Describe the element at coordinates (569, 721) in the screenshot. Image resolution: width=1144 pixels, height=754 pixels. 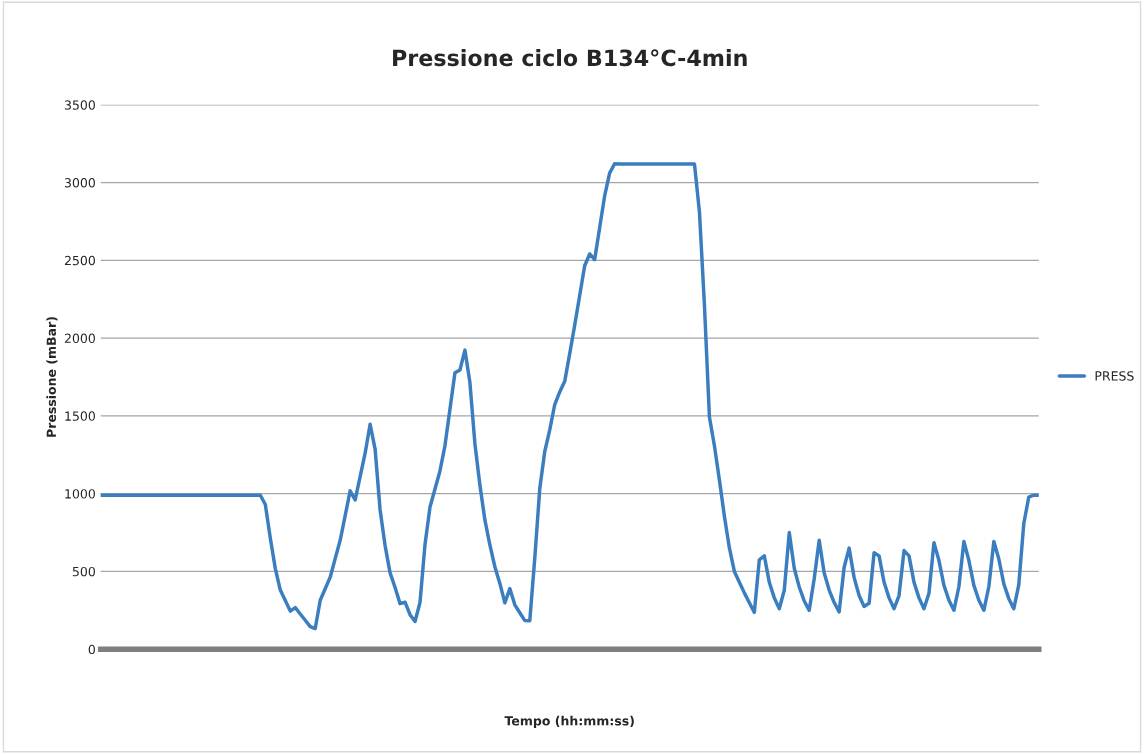
I see `x-axis-title: Tempo (hh:mm:ss)` at that location.